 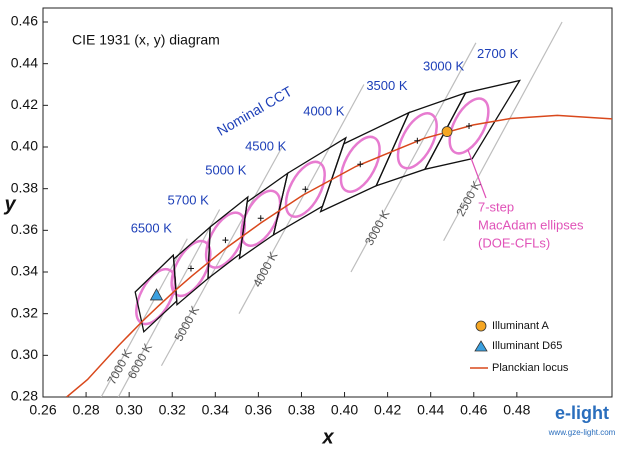 What do you see at coordinates (473, 410) in the screenshot?
I see `x-tick-label: 0.46` at bounding box center [473, 410].